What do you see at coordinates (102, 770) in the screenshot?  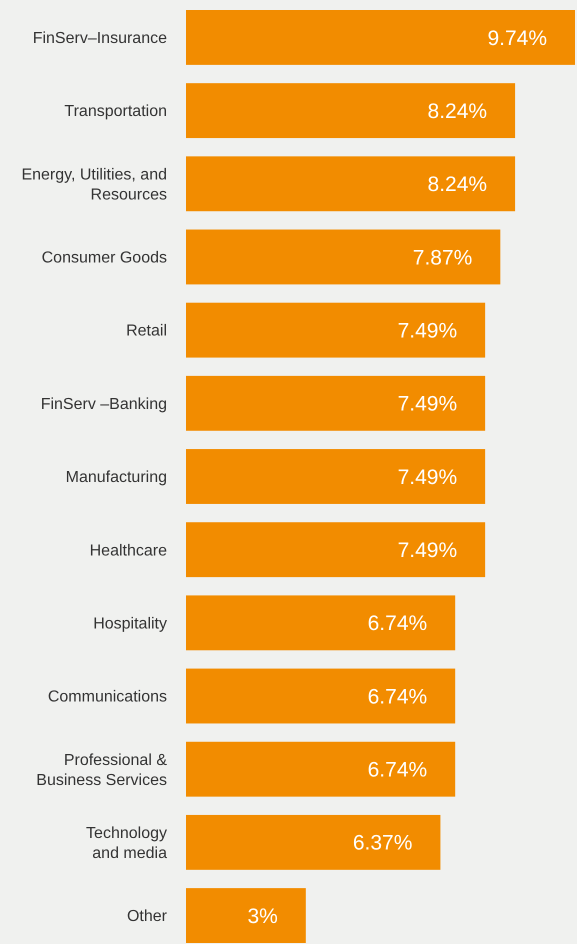 I see `y-tick-label: Professional & Business Services` at bounding box center [102, 770].